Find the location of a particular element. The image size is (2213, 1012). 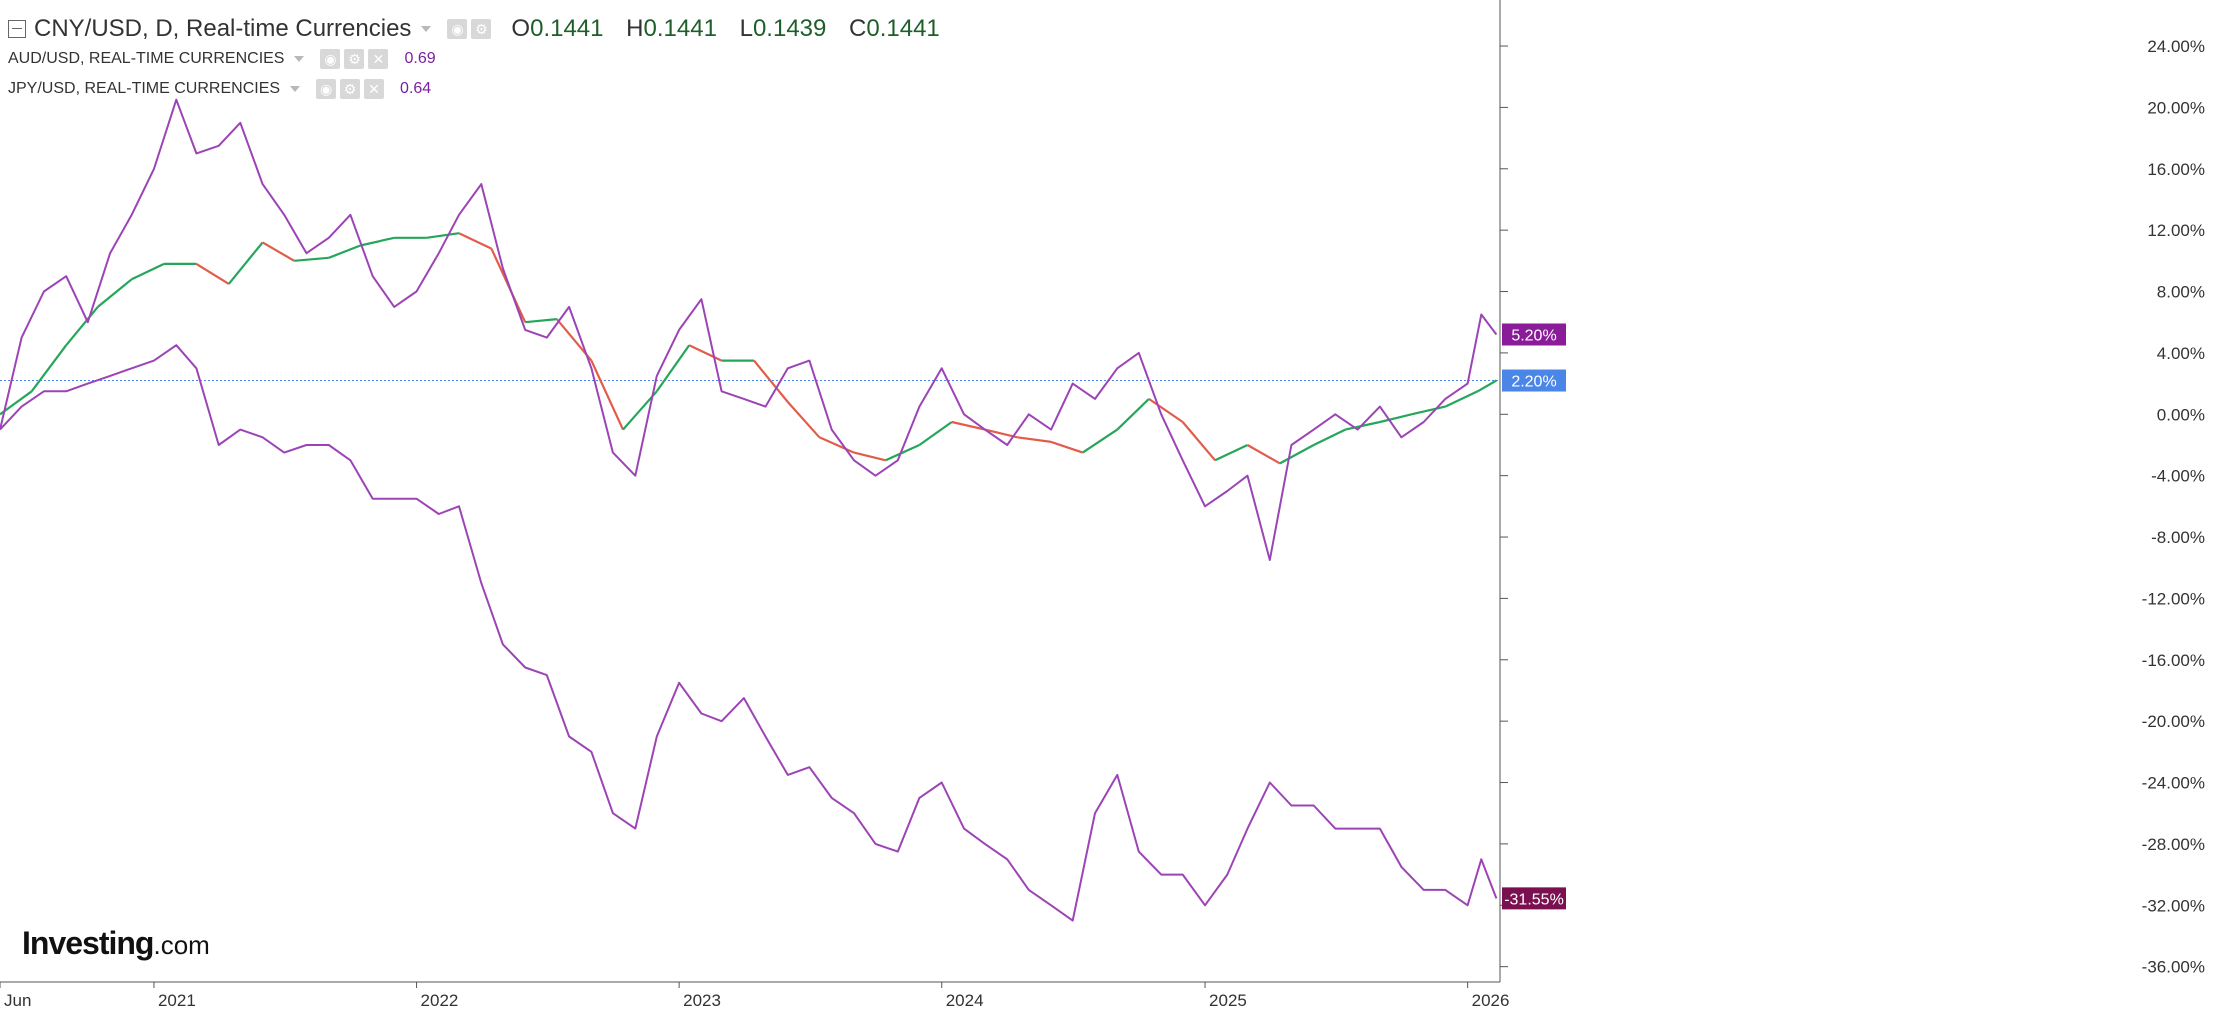

y-tick-label: 0.00% is located at coordinates (2181, 414).